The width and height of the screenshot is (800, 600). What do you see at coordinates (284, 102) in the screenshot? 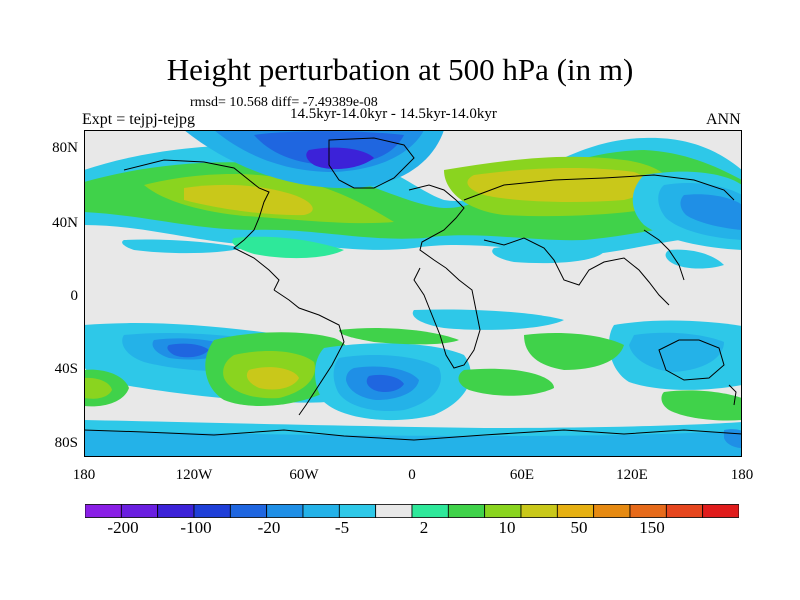
I see `stats-line: rmsd= 10.568 diff= -7.49389e-08` at bounding box center [284, 102].